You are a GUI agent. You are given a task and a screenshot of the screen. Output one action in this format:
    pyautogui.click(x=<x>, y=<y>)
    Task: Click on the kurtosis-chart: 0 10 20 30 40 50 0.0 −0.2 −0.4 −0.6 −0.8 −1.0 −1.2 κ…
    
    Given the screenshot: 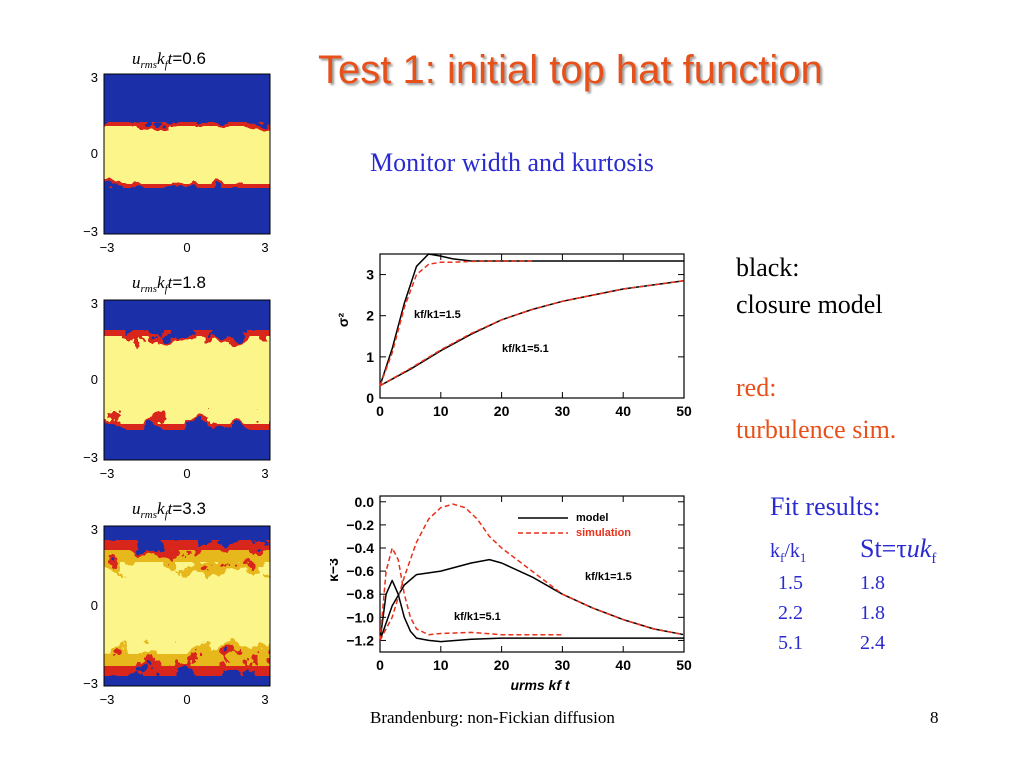 What is the action you would take?
    pyautogui.click(x=511, y=593)
    